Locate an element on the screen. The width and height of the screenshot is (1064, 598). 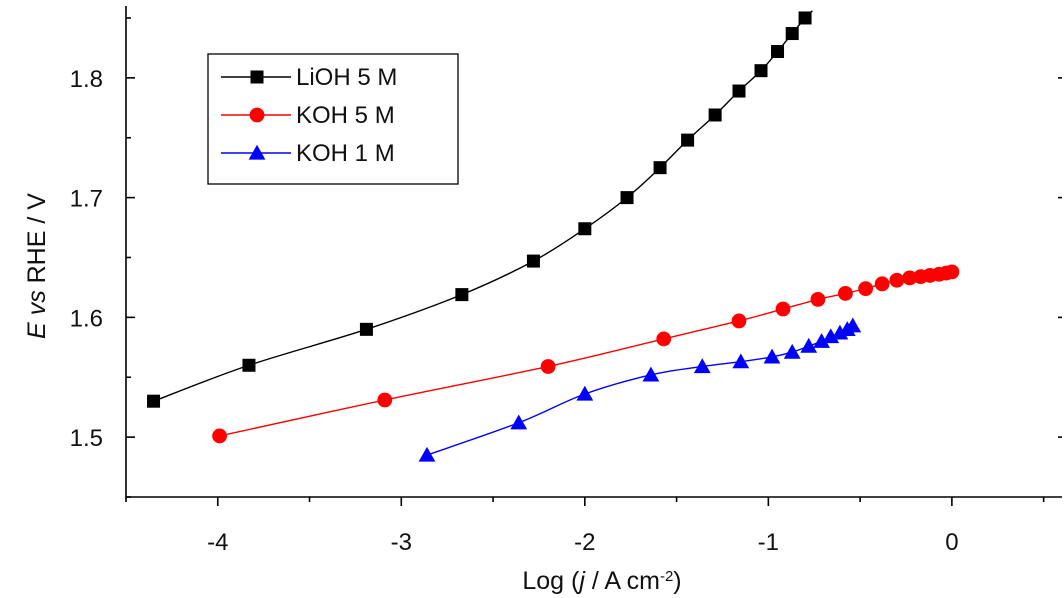
legend: LiOH 5 M KOH 5 M KOH 1 M is located at coordinates (333, 119).